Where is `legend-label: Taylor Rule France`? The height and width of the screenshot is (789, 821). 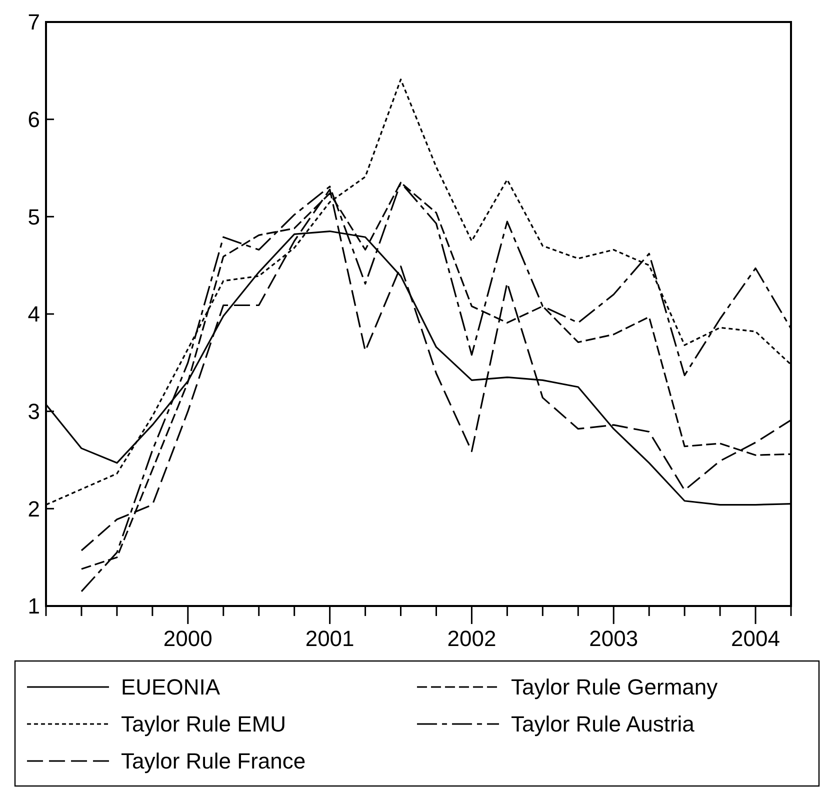 legend-label: Taylor Rule France is located at coordinates (213, 761).